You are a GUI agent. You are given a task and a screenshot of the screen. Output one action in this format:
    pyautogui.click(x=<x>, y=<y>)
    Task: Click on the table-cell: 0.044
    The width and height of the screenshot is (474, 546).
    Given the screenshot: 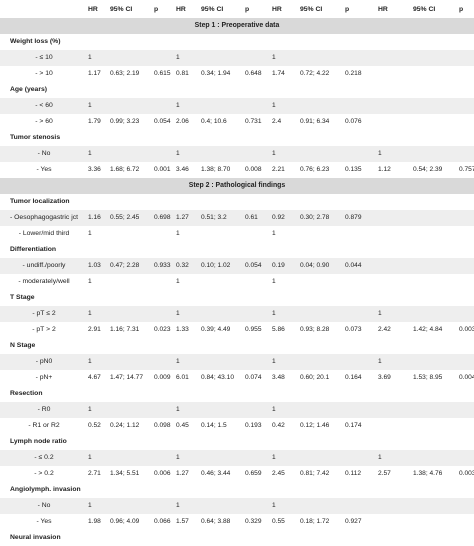 What is the action you would take?
    pyautogui.click(x=353, y=265)
    